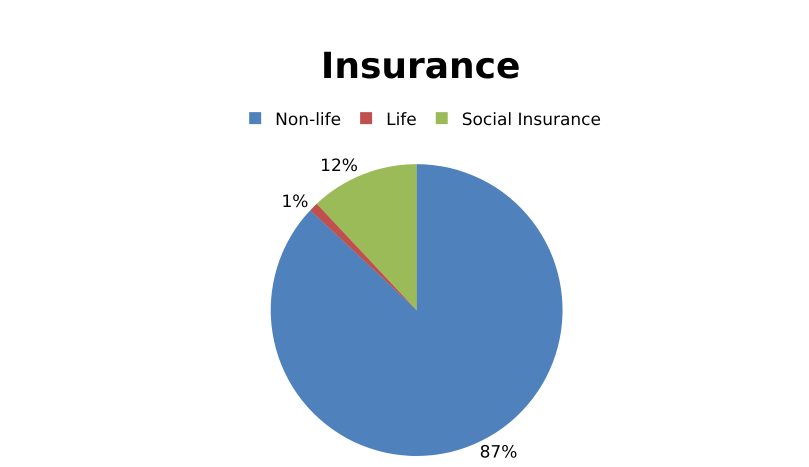 This screenshot has height=467, width=809. What do you see at coordinates (531, 120) in the screenshot?
I see `legend-label: Social Insurance` at bounding box center [531, 120].